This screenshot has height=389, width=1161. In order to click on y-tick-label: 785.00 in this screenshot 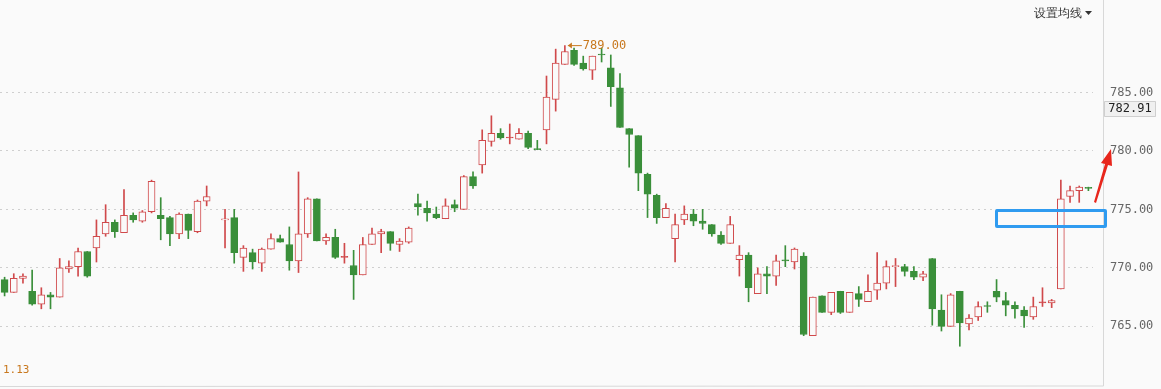, I will do `click(1132, 91)`.